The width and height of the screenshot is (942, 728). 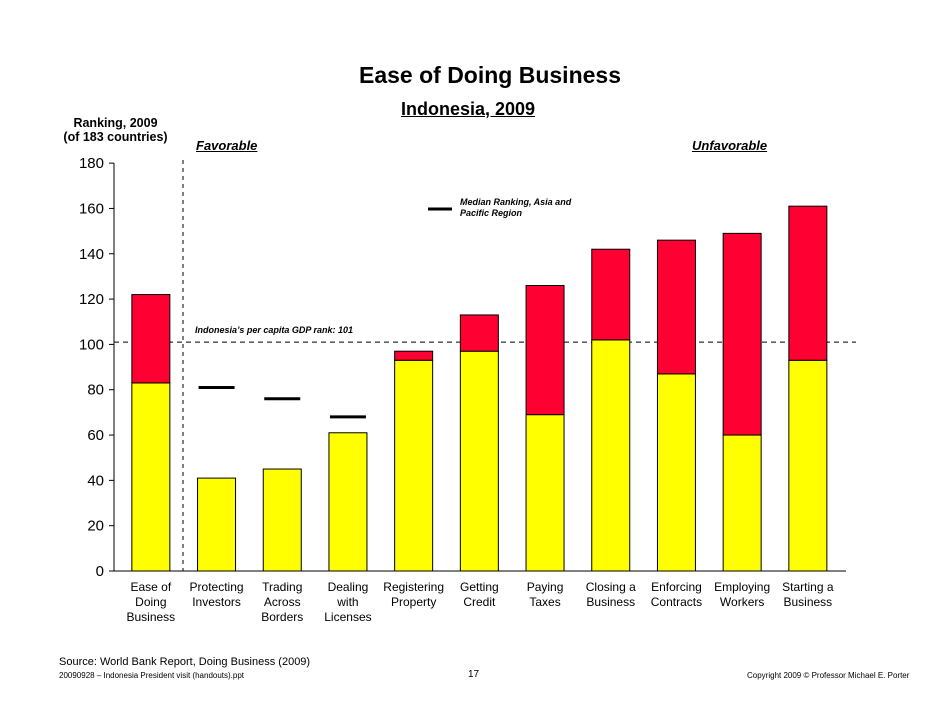 What do you see at coordinates (115, 123) in the screenshot?
I see `y-axis-label-line1: Ranking, 2009` at bounding box center [115, 123].